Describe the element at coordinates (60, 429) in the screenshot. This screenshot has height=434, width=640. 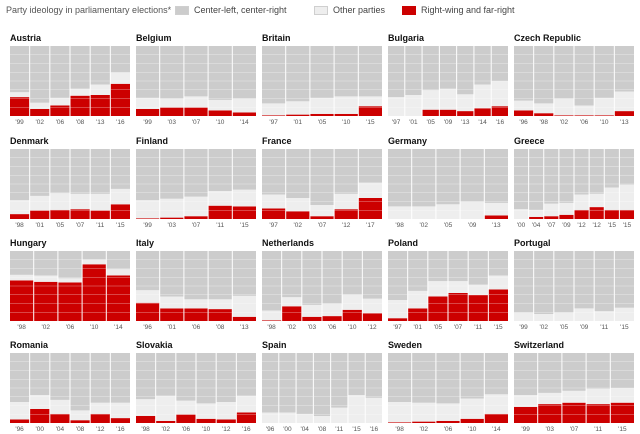
I see `x-tick-label: '04` at that location.